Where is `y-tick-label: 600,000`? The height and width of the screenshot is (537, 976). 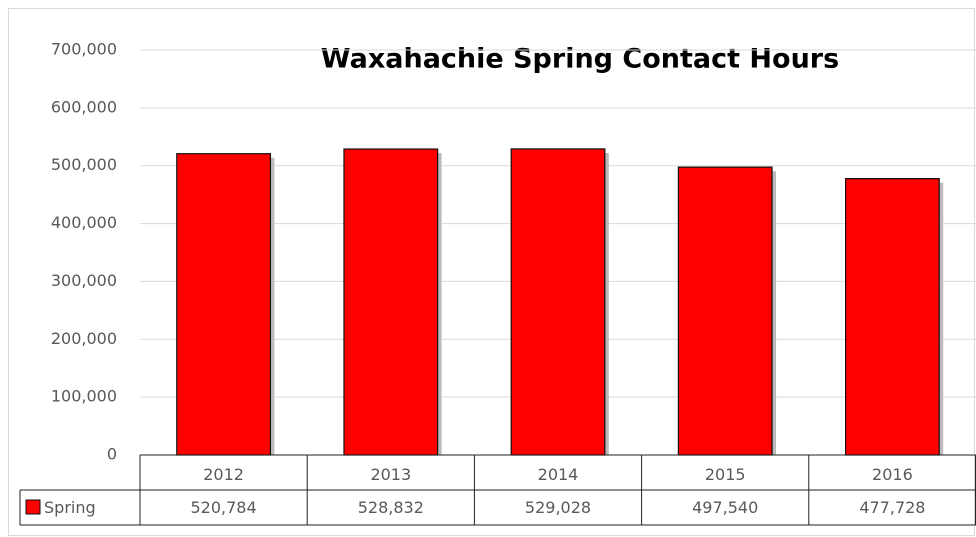
y-tick-label: 600,000 is located at coordinates (84, 106).